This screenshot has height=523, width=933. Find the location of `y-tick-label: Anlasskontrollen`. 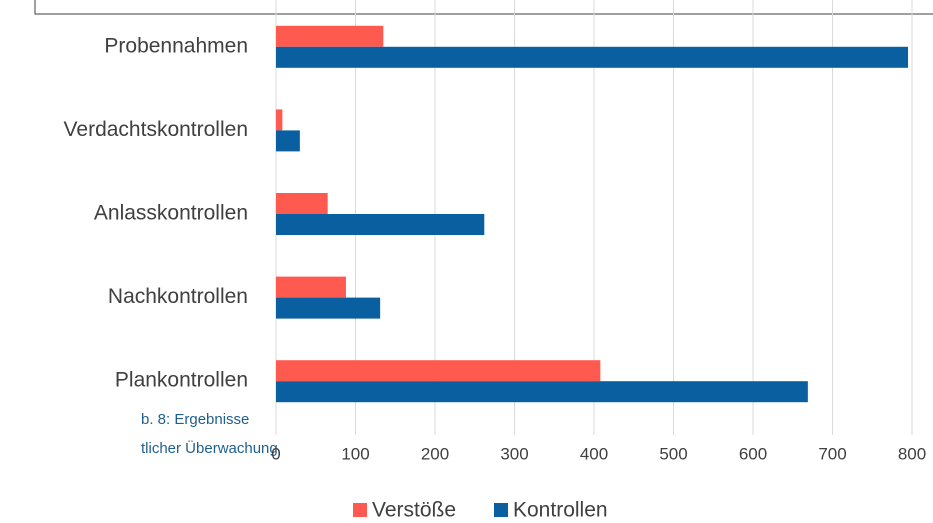

y-tick-label: Anlasskontrollen is located at coordinates (171, 213).